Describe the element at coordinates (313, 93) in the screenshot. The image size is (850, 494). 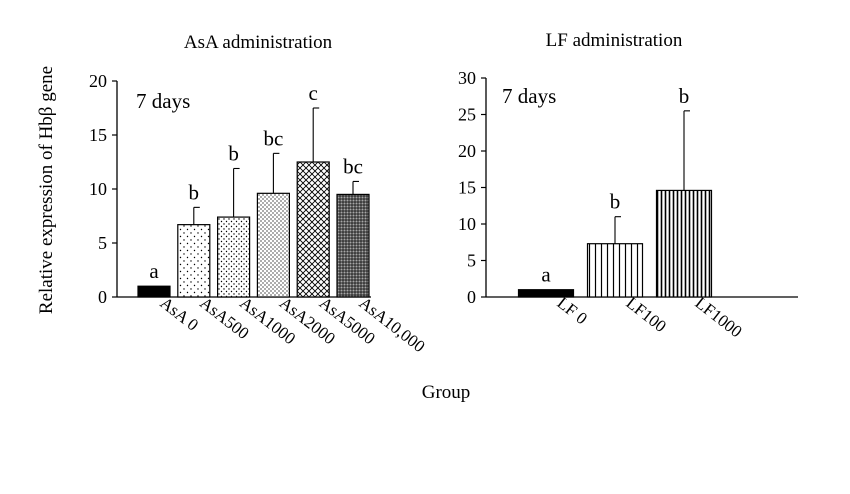
I see `significance-label: c` at that location.